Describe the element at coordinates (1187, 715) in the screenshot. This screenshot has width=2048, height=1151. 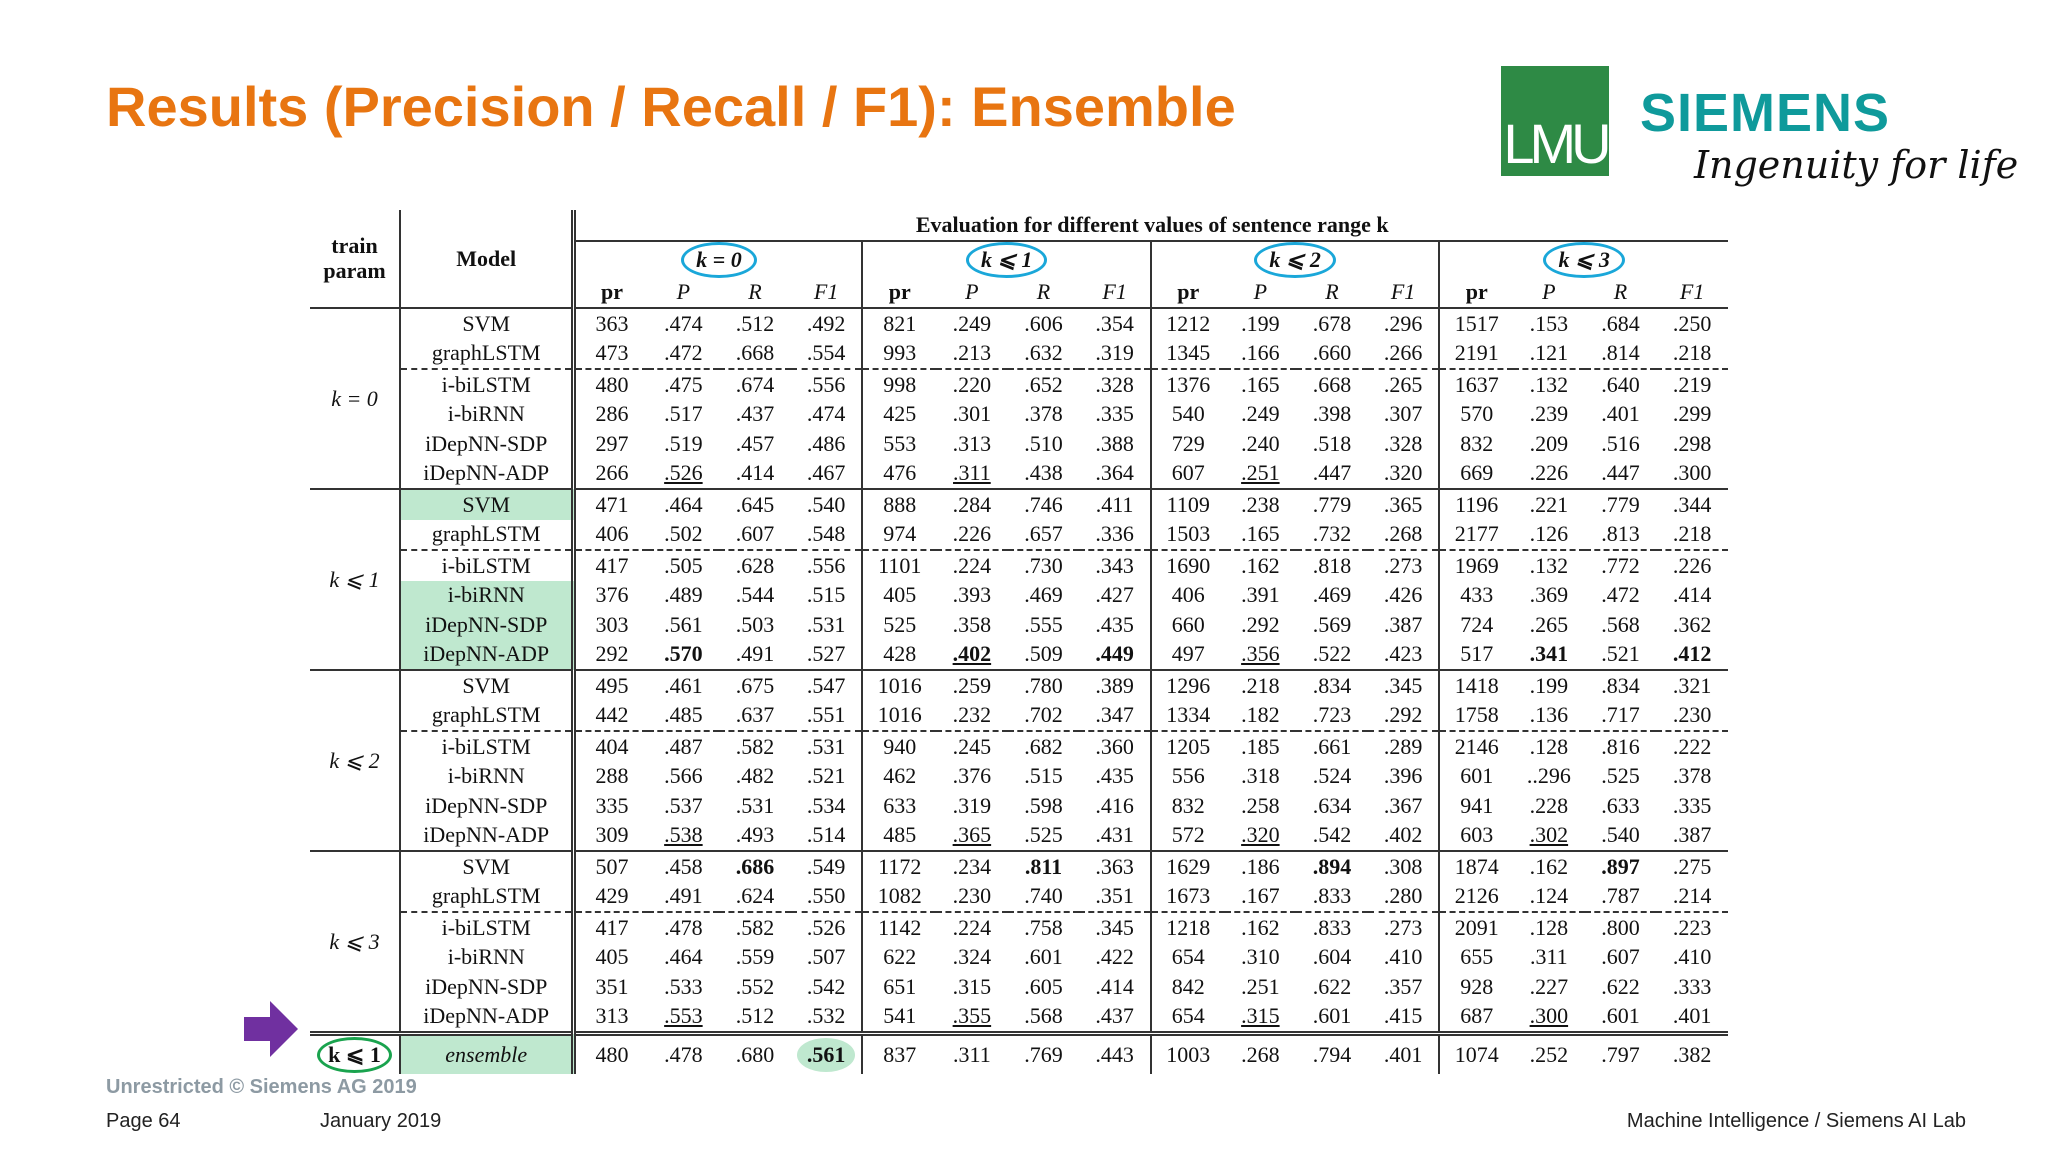
I see `table-cell: 1334` at that location.